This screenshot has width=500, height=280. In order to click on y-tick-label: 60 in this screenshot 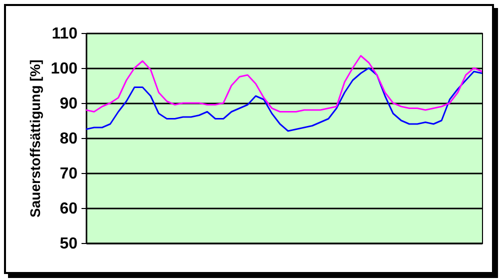, I will do `click(69, 209)`.